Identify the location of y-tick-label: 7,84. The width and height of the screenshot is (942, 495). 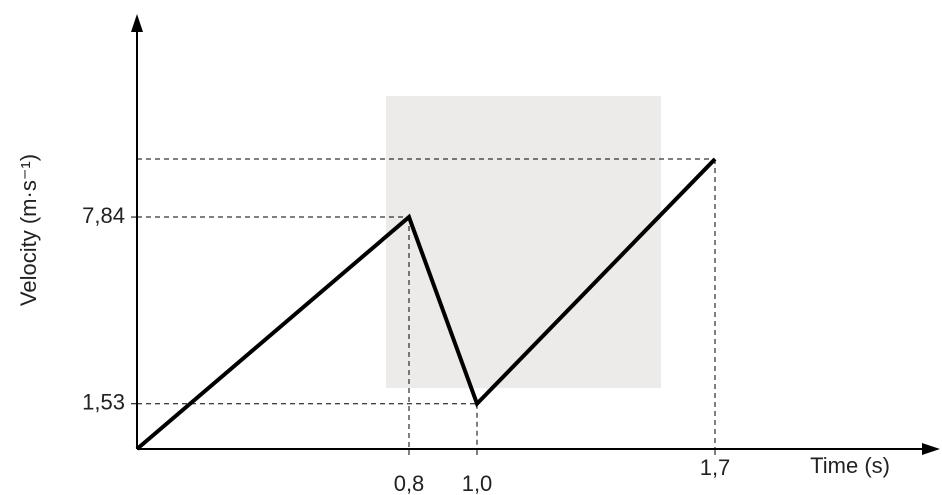
(103, 215).